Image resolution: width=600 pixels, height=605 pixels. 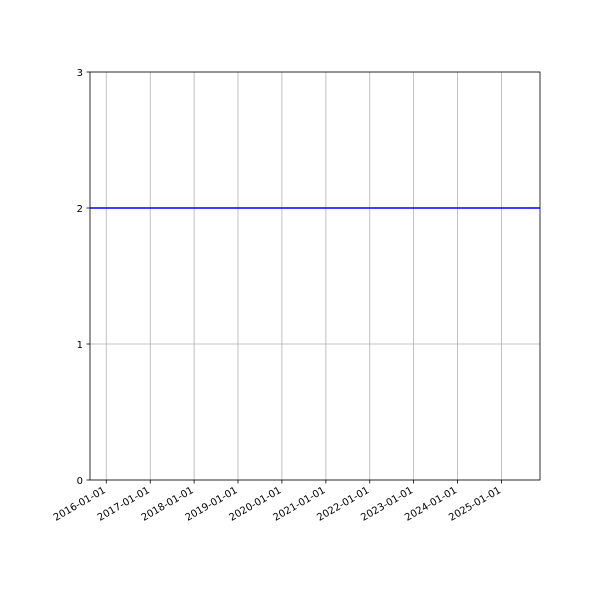 I want to click on y-tick-label: 1, so click(x=80, y=345).